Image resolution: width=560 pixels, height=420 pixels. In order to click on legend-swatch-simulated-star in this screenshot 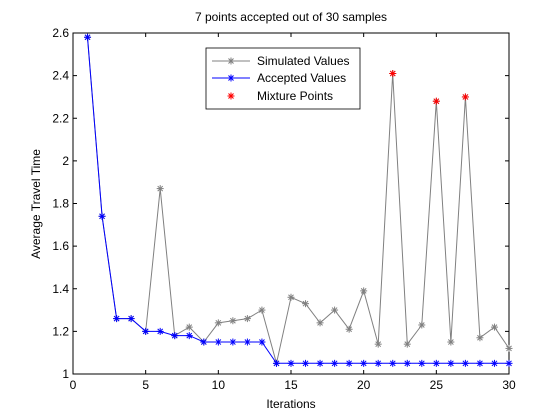, I will do `click(231, 61)`.